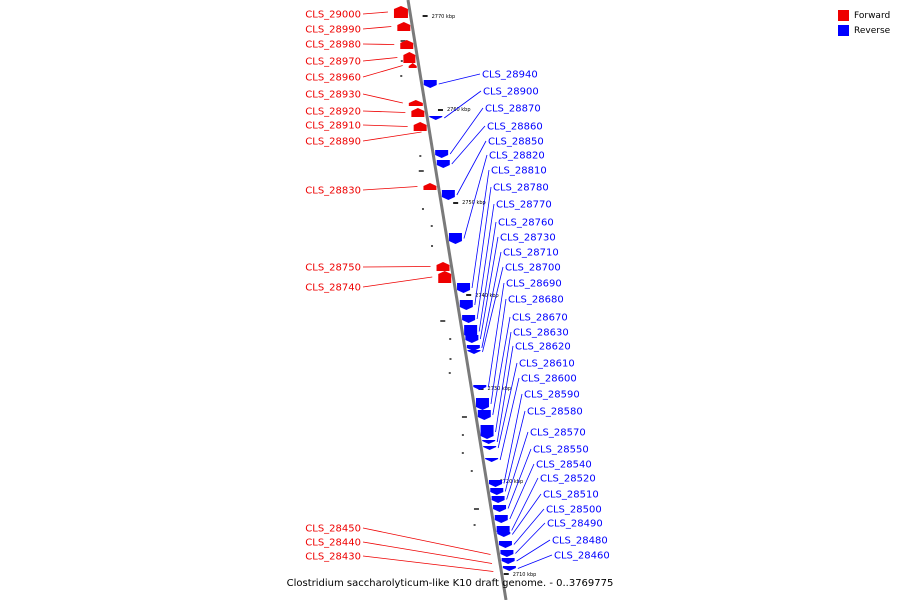 This screenshot has width=900, height=600. Describe the element at coordinates (872, 30) in the screenshot. I see `legend-label-reverse: Reverse` at that location.